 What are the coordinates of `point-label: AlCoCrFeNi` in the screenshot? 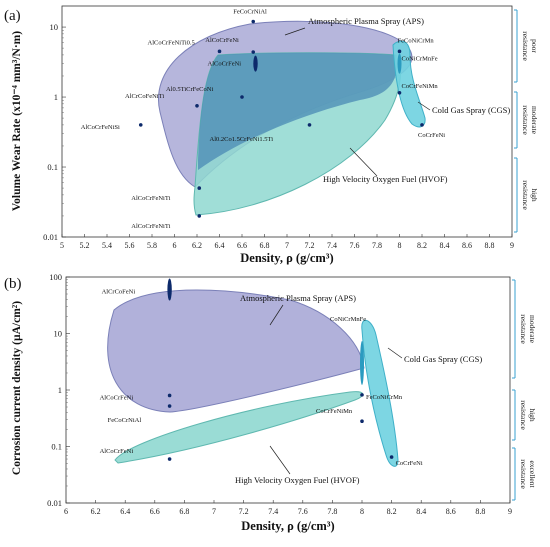 It's located at (117, 397).